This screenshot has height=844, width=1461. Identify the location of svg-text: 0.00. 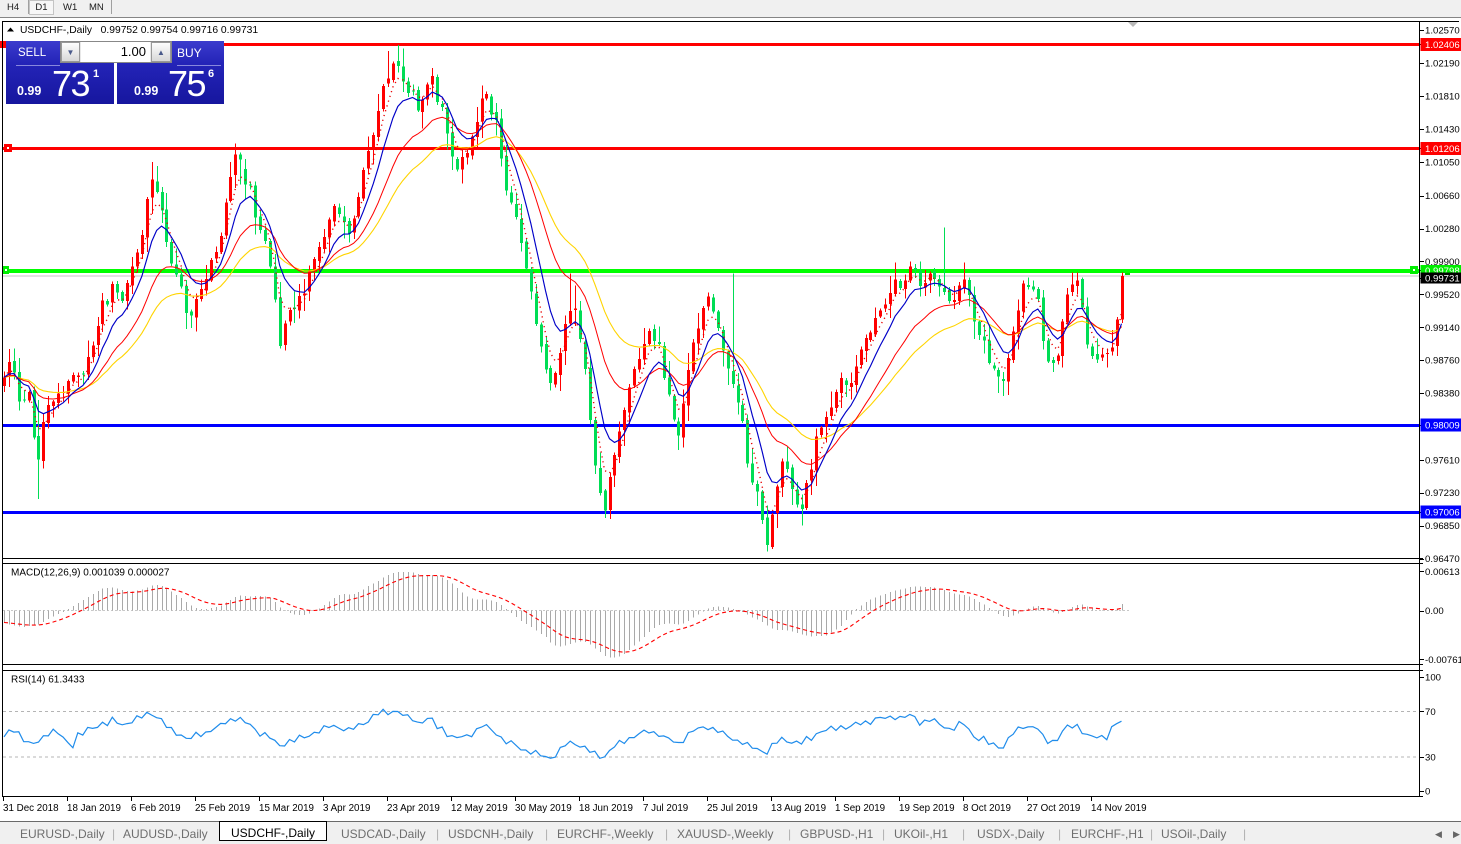
(1434, 611).